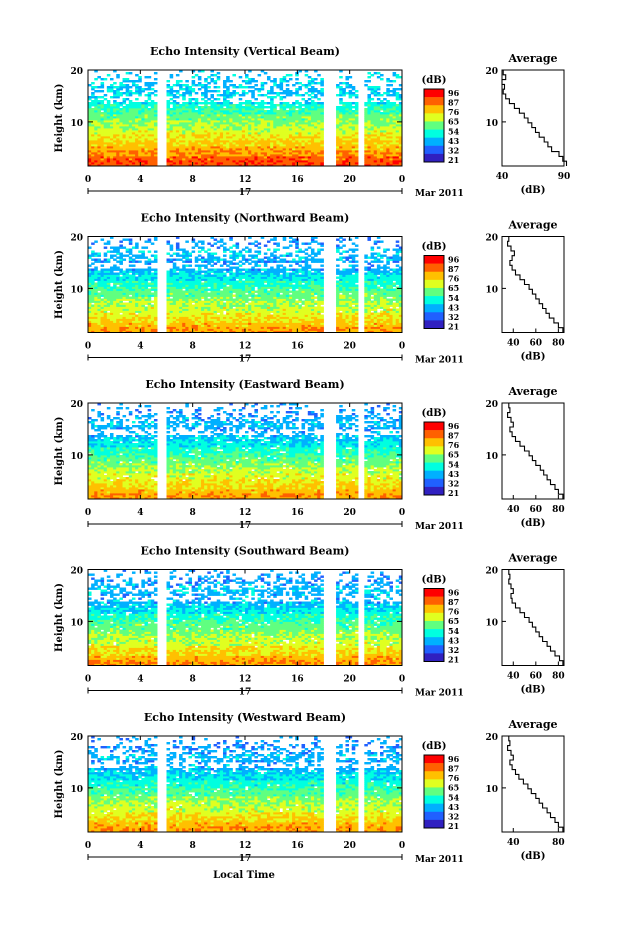 Image resolution: width=617 pixels, height=929 pixels. What do you see at coordinates (193, 180) in the screenshot?
I see `x-tick-label: 8` at bounding box center [193, 180].